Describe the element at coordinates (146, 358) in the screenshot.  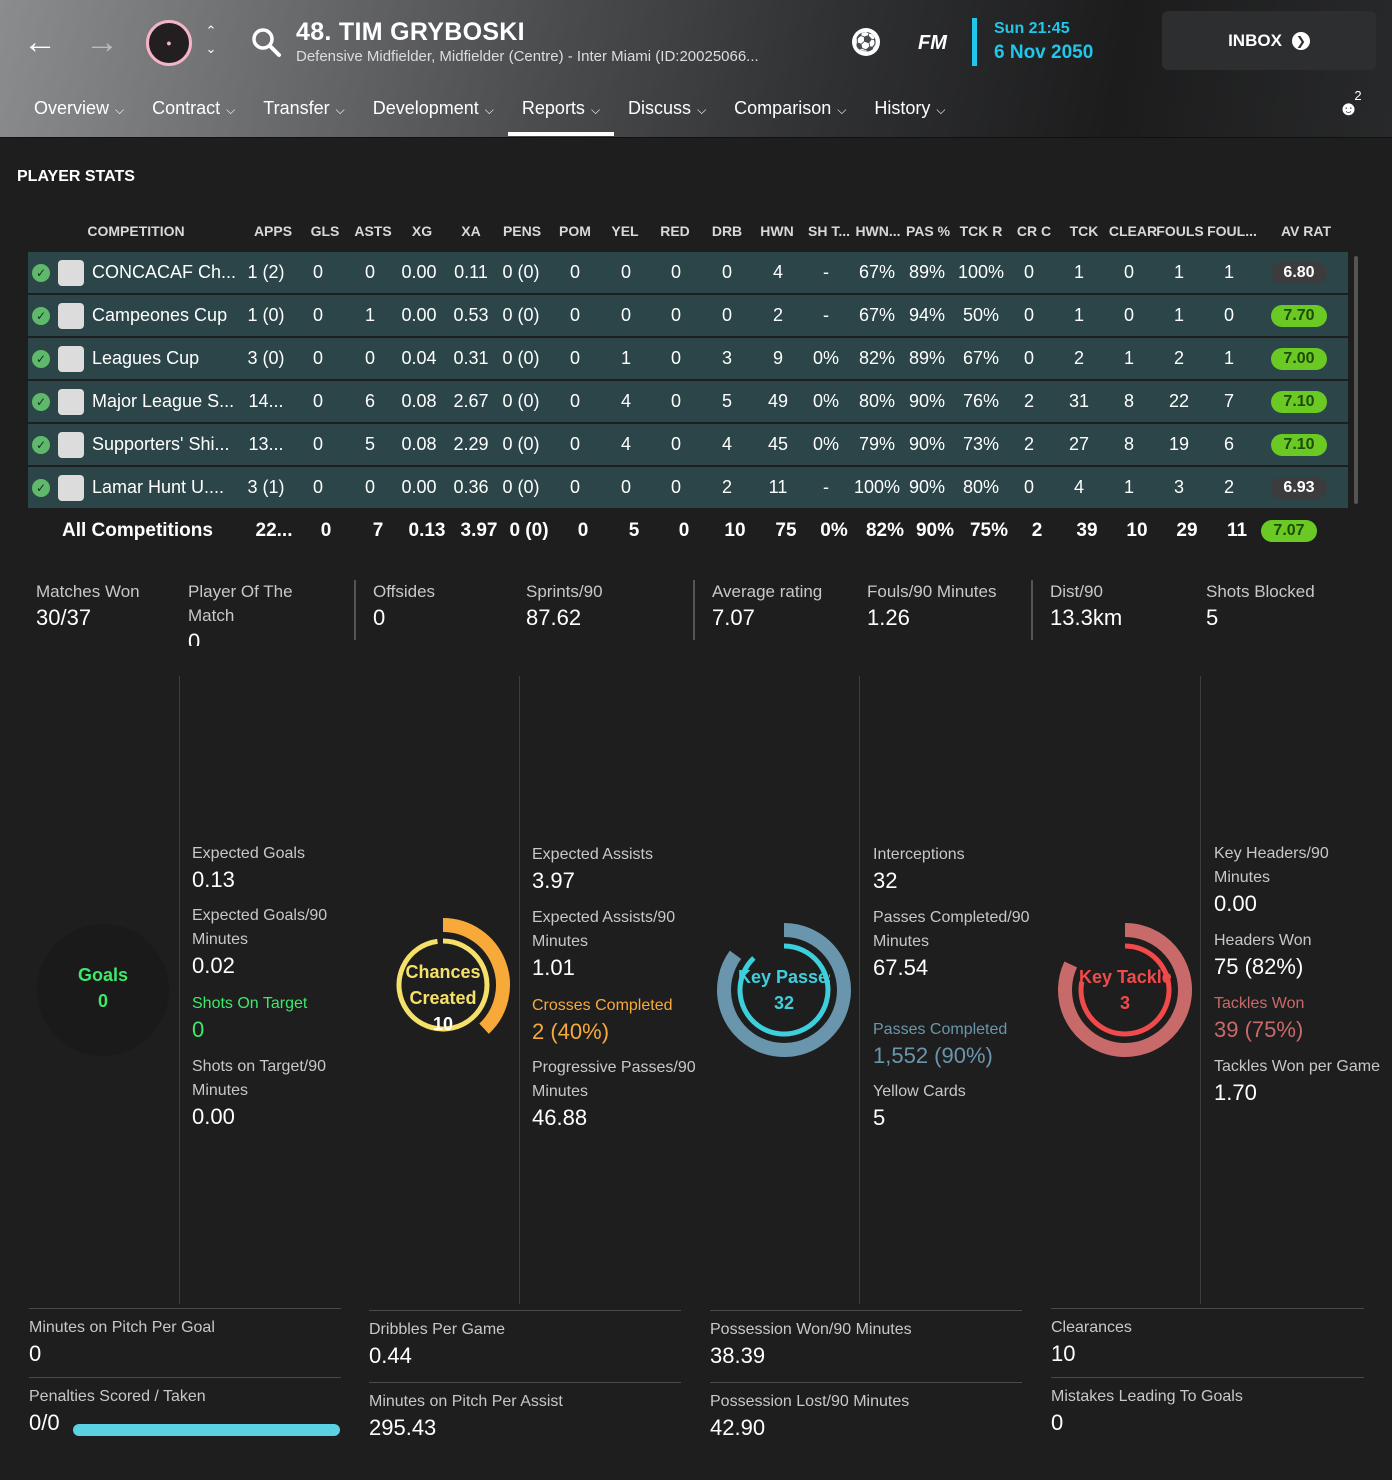
I see `competition-name: Leagues Cup` at that location.